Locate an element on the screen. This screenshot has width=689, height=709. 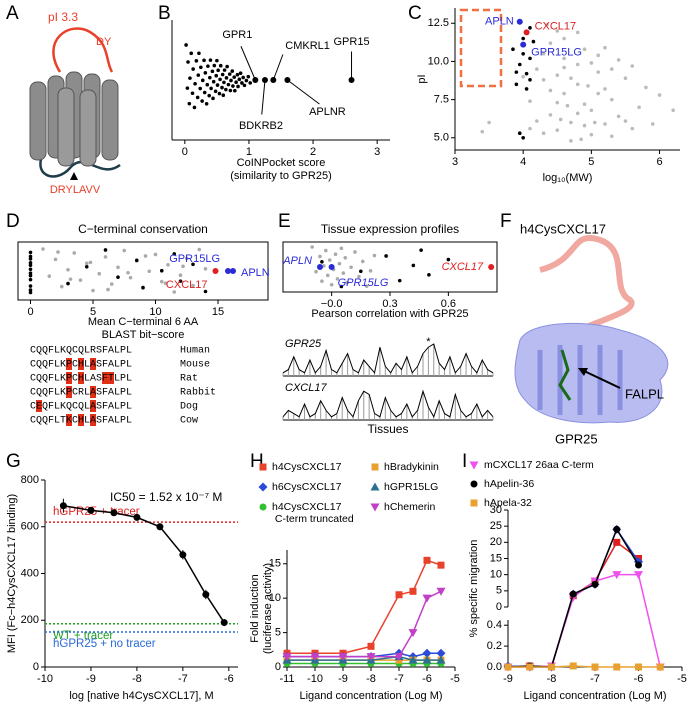
profile-line is located at coordinates (388, 358).